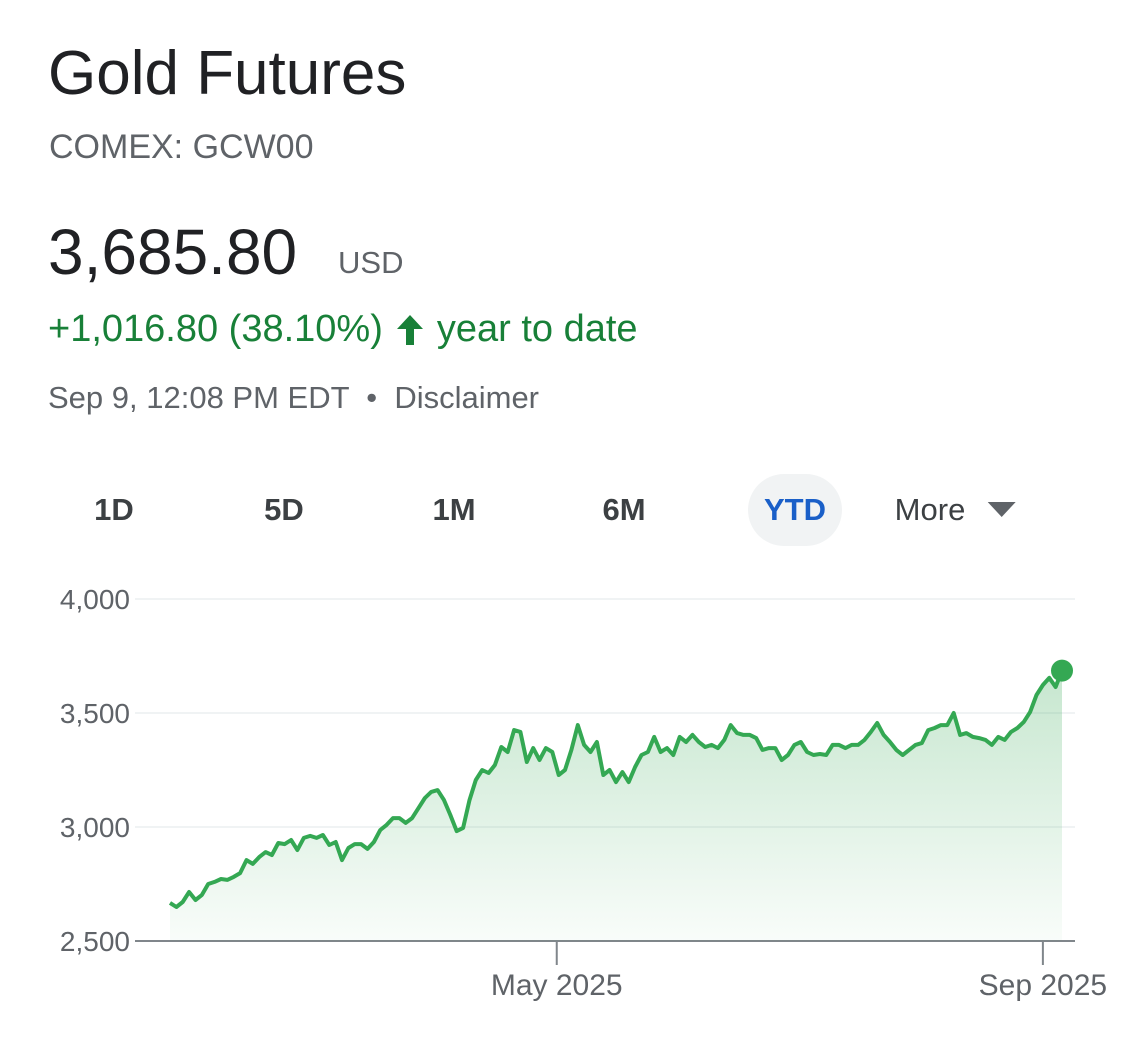  I want to click on currency: USD, so click(371, 262).